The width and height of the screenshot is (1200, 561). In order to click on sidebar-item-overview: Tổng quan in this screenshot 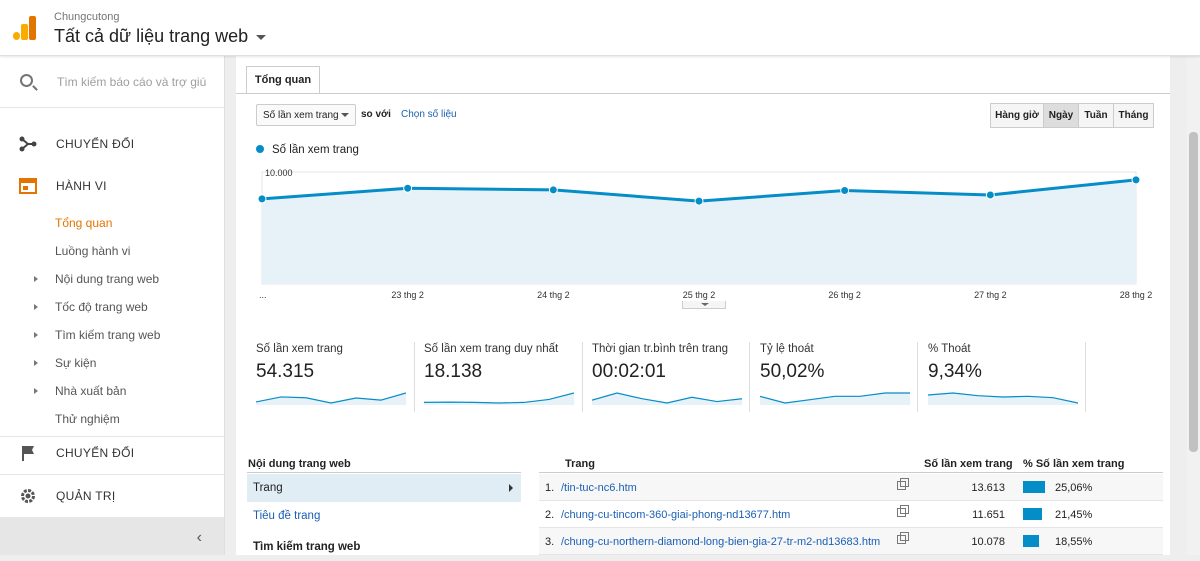, I will do `click(112, 222)`.